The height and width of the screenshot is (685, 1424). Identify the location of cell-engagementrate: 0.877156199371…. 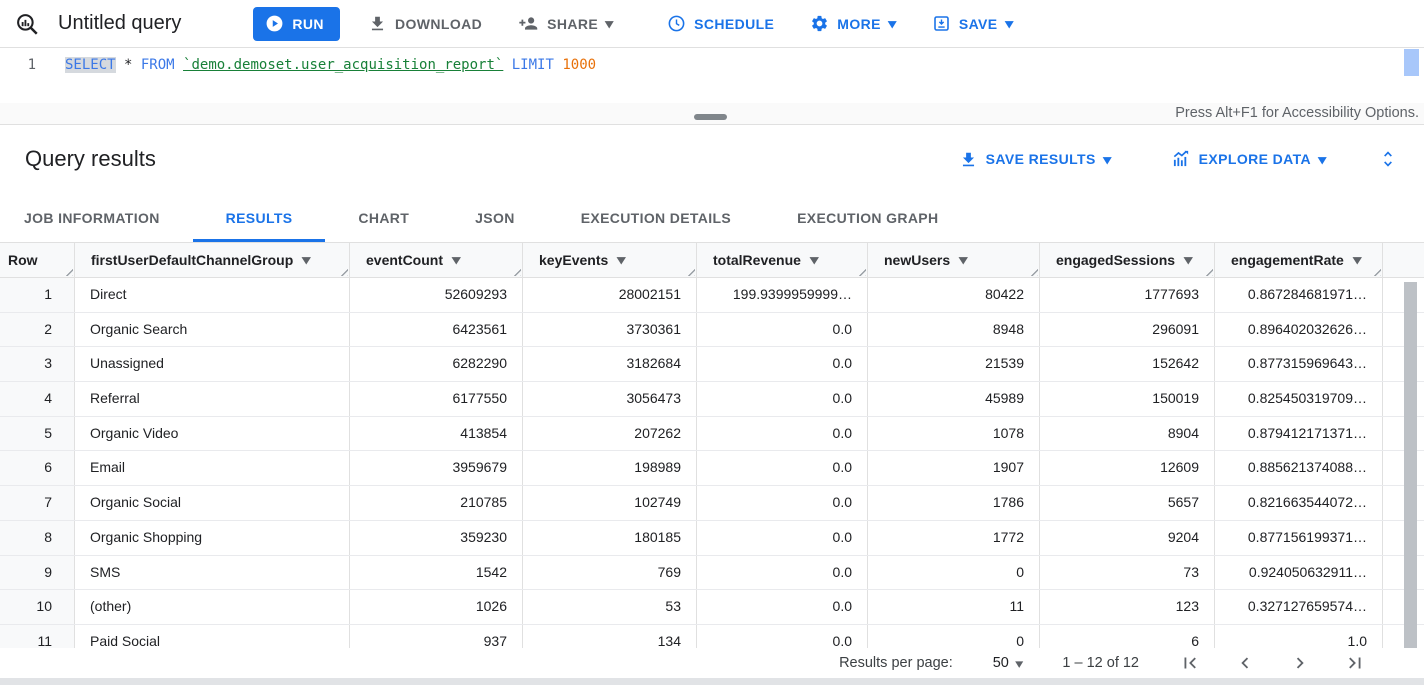
(1299, 537).